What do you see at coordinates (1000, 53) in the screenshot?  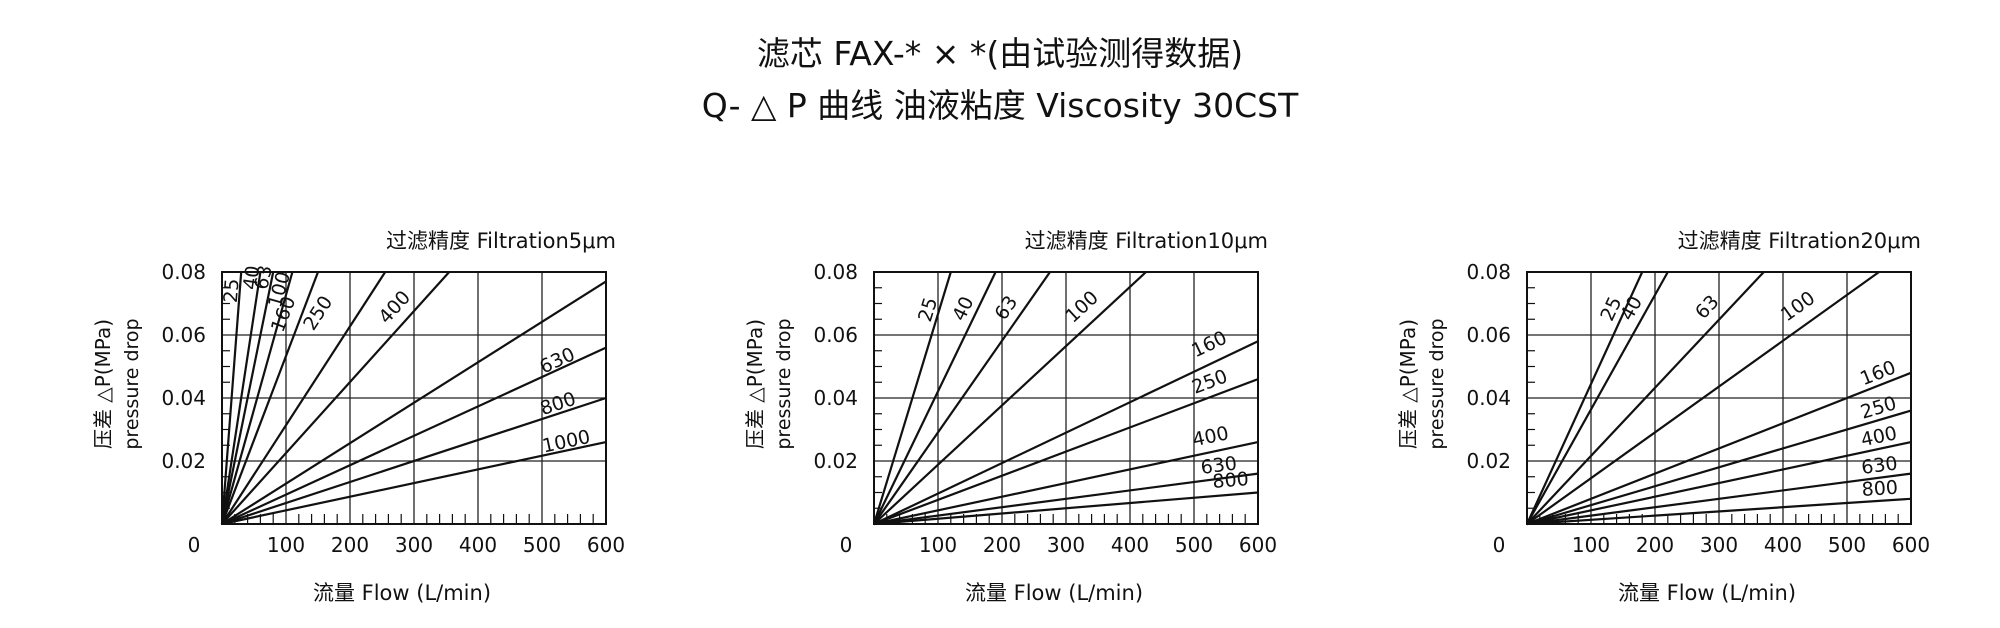 I see `title-line-1: 滤芯 FAX-* × *(由试验测得数据)` at bounding box center [1000, 53].